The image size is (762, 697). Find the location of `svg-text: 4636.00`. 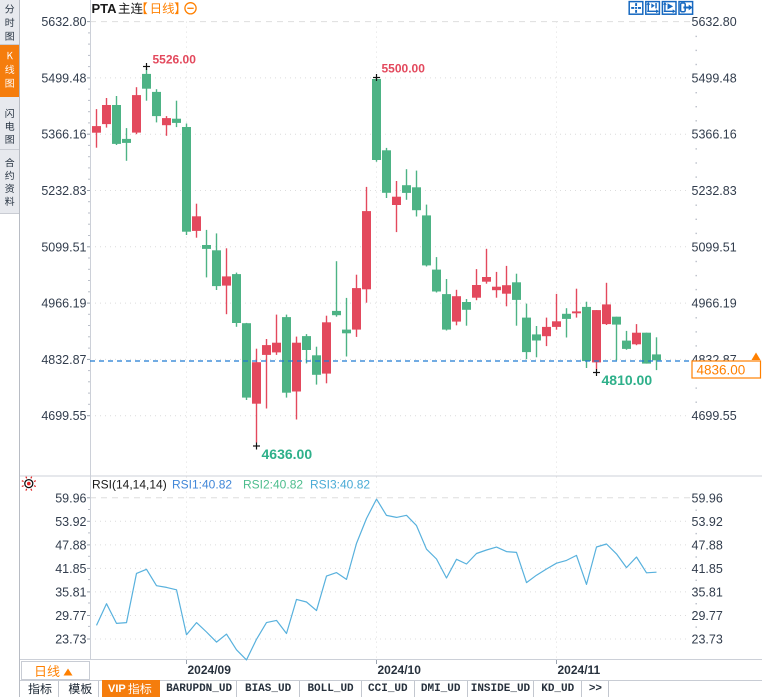

svg-text: 4636.00 is located at coordinates (287, 454).